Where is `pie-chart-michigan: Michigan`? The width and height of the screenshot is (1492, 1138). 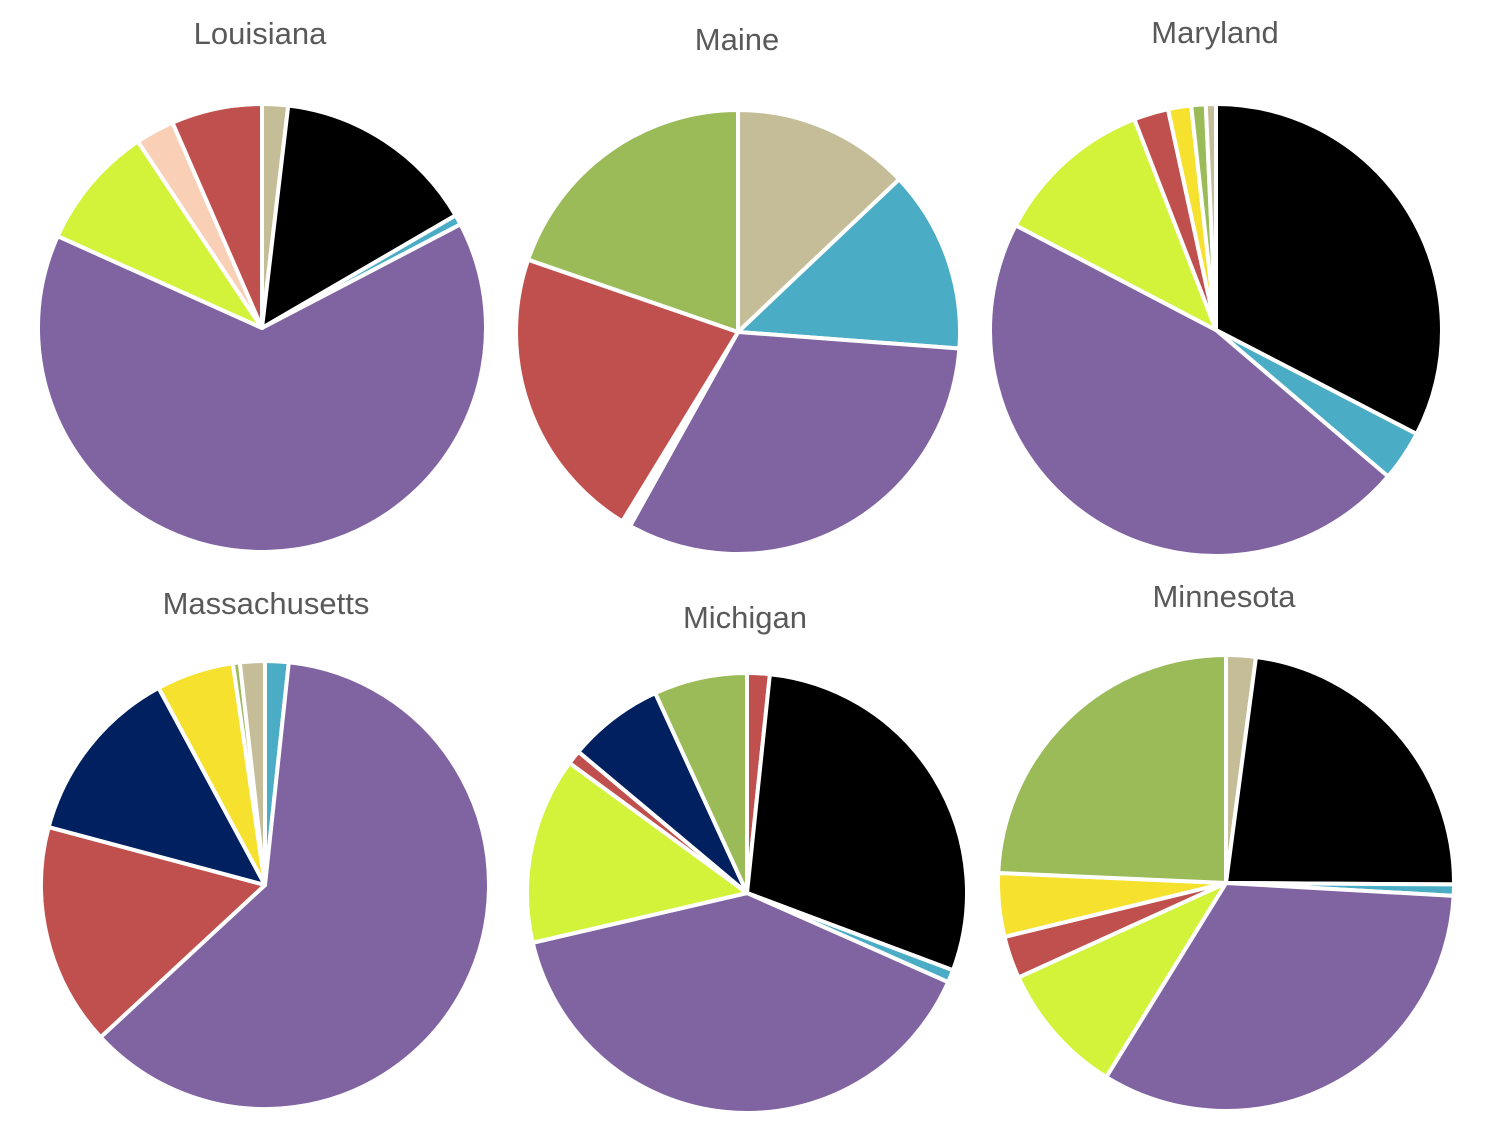 pie-chart-michigan: Michigan is located at coordinates (747, 857).